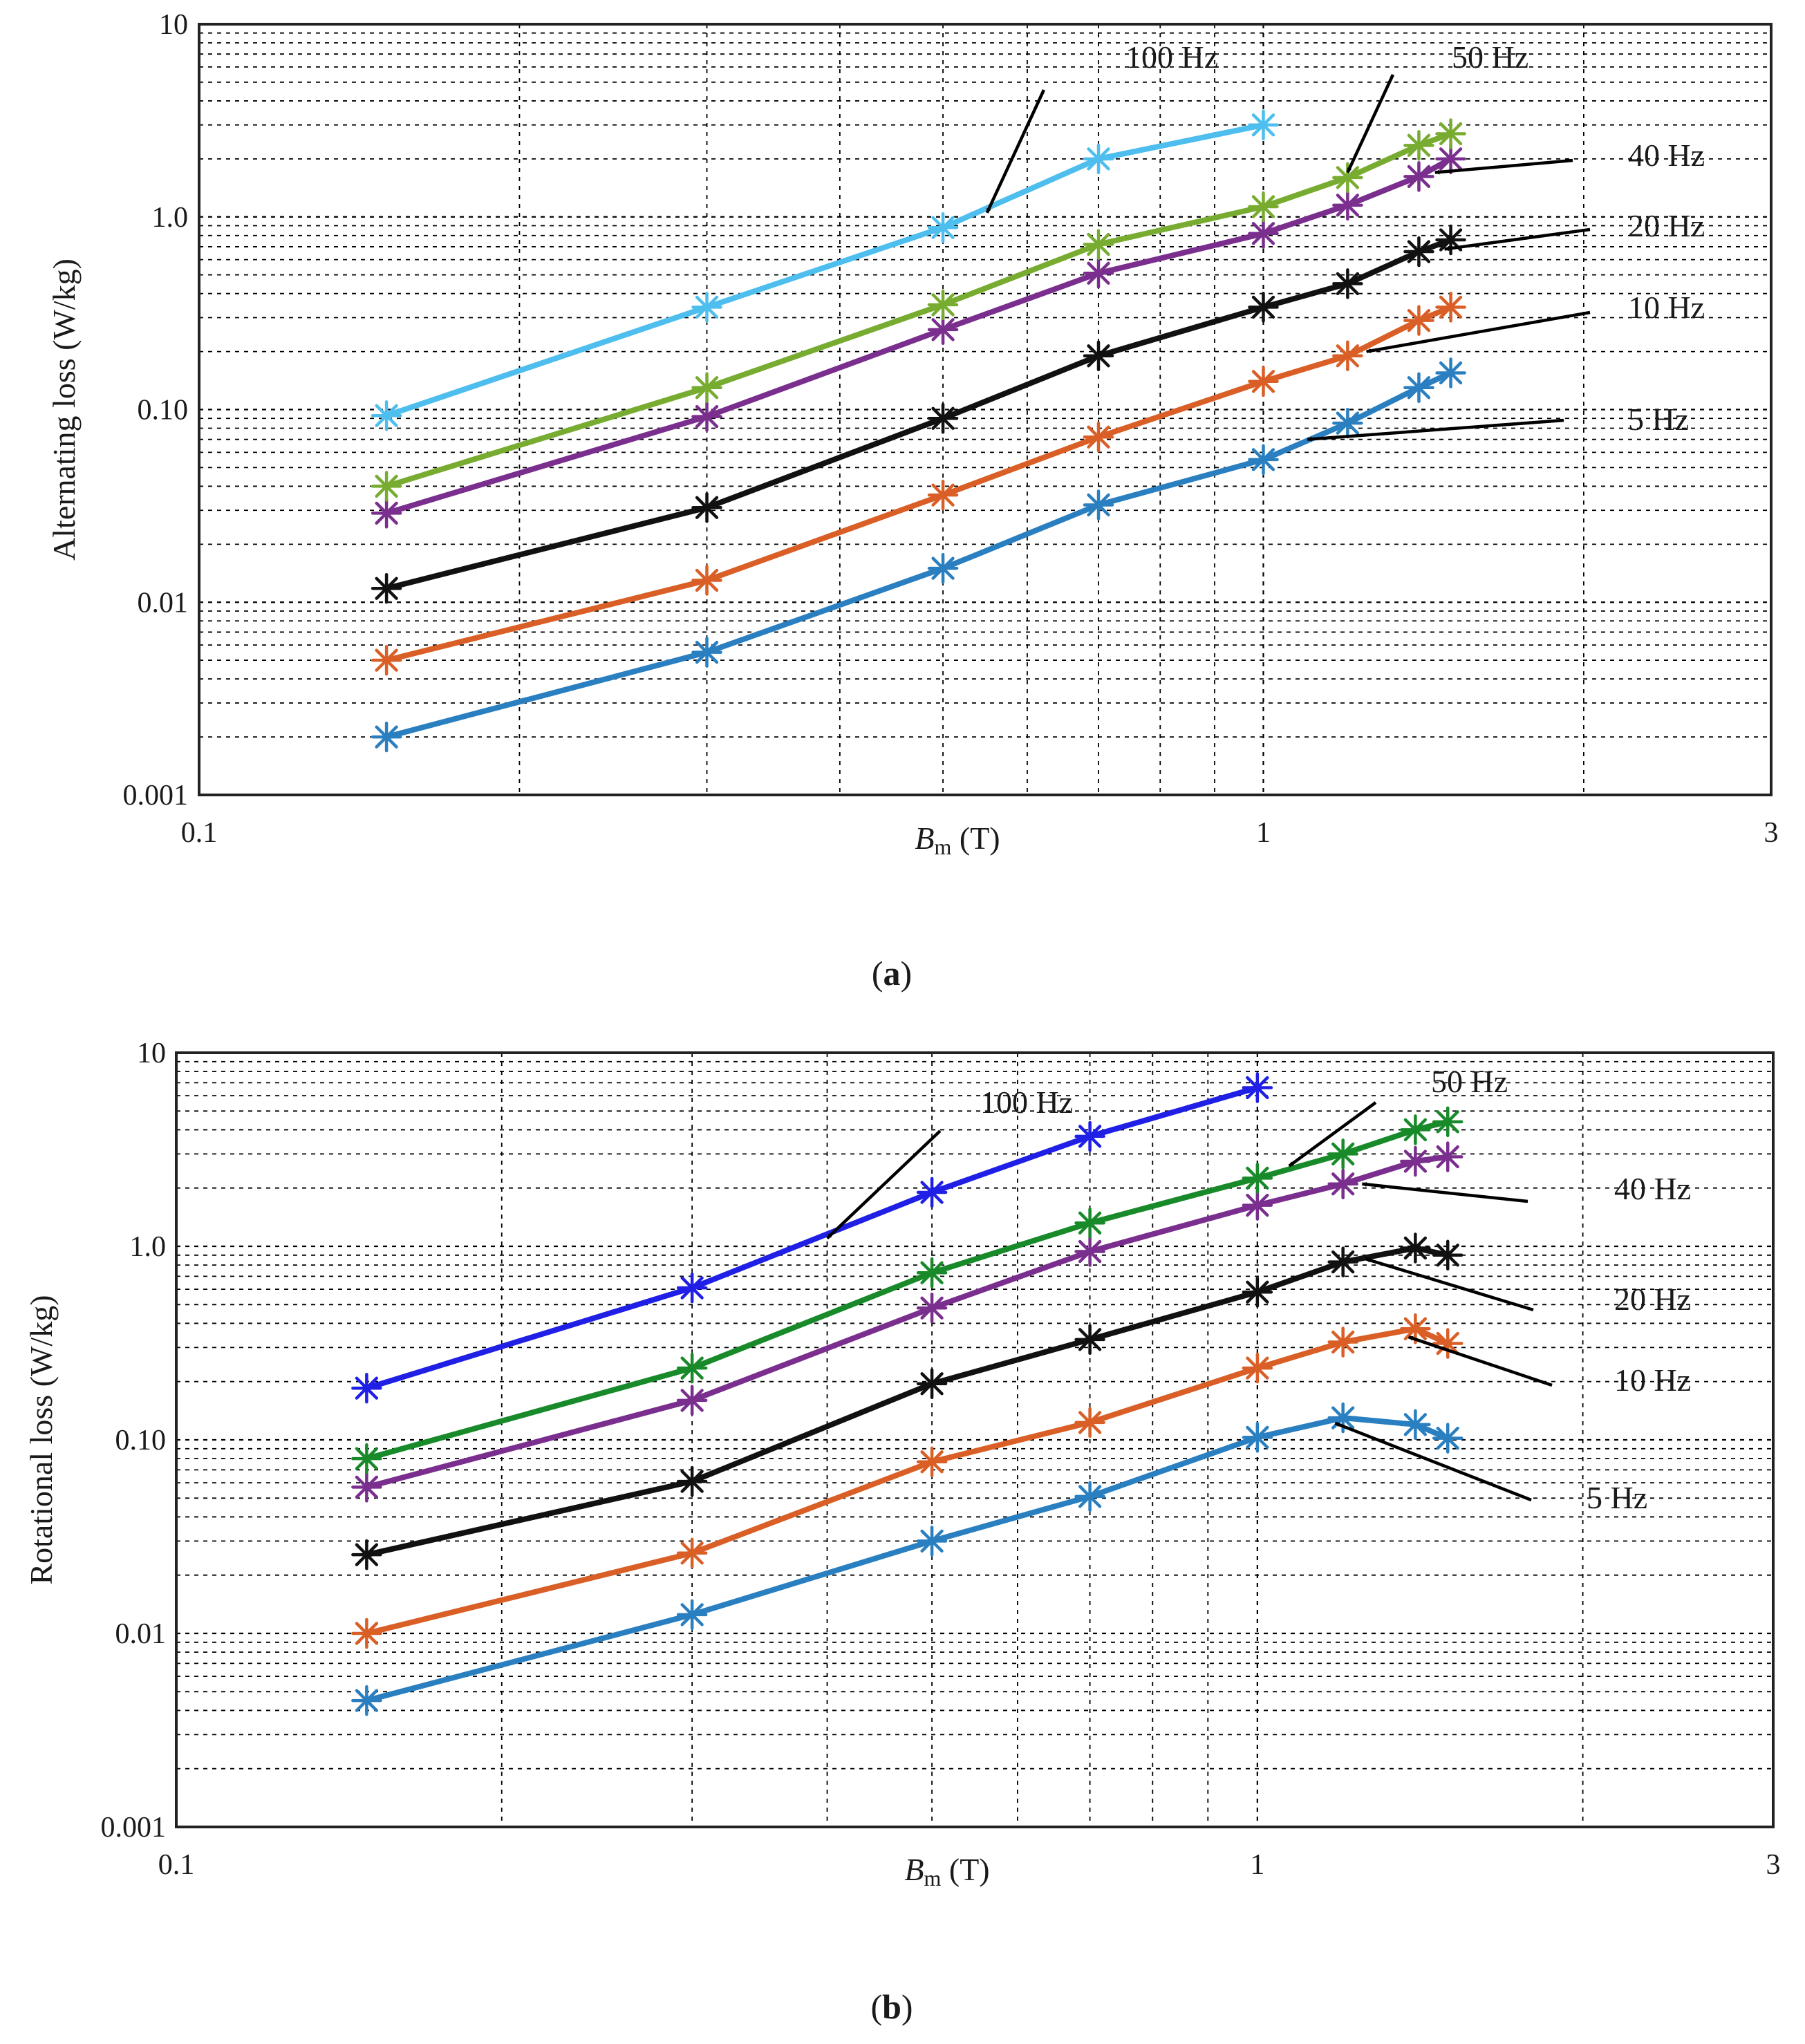 This screenshot has width=1805, height=2044. What do you see at coordinates (1026, 1102) in the screenshot?
I see `annotation-label: 100 Hz` at bounding box center [1026, 1102].